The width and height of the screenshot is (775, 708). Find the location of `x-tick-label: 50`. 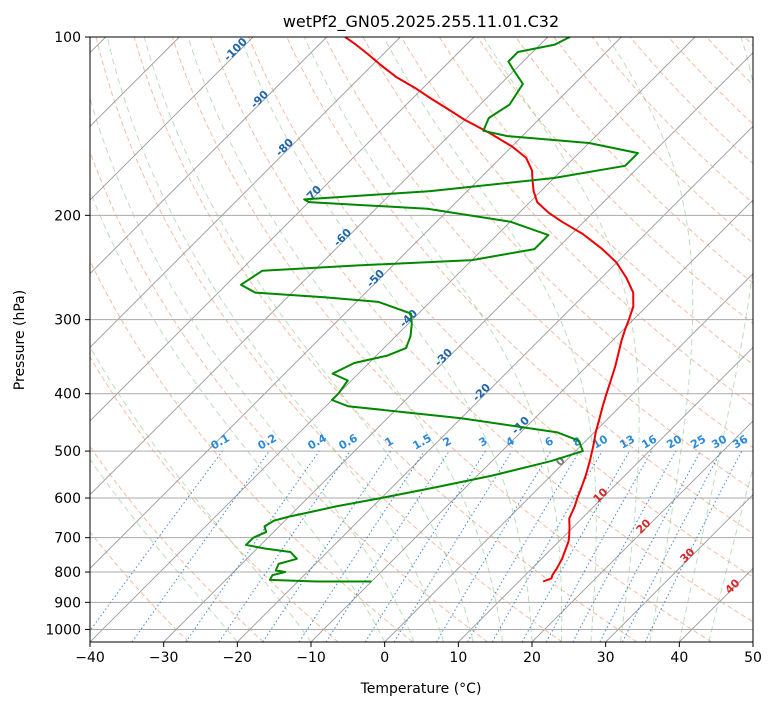

x-tick-label: 50 is located at coordinates (753, 658).